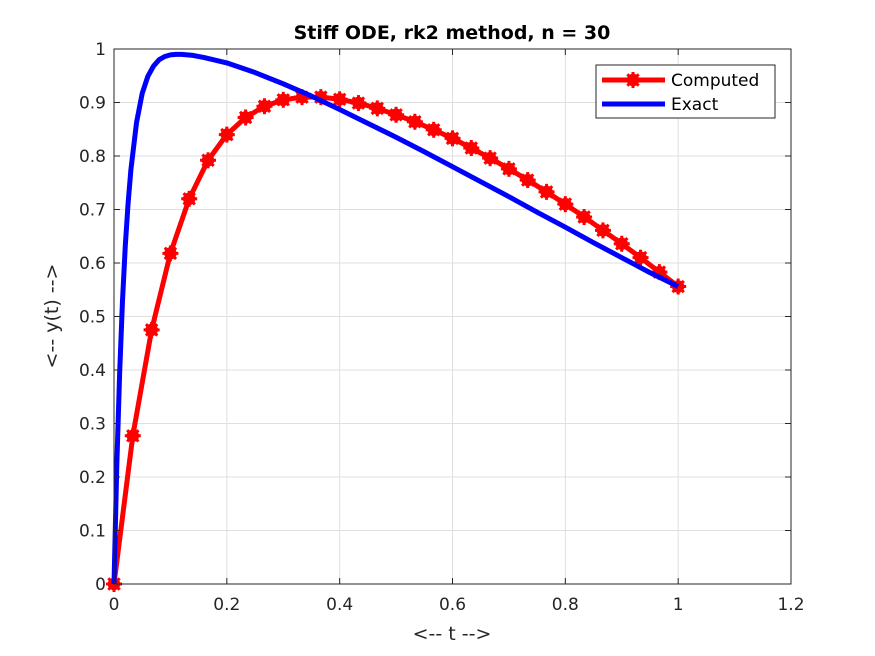 The height and width of the screenshot is (656, 875). I want to click on x-tick-label: 1, so click(678, 605).